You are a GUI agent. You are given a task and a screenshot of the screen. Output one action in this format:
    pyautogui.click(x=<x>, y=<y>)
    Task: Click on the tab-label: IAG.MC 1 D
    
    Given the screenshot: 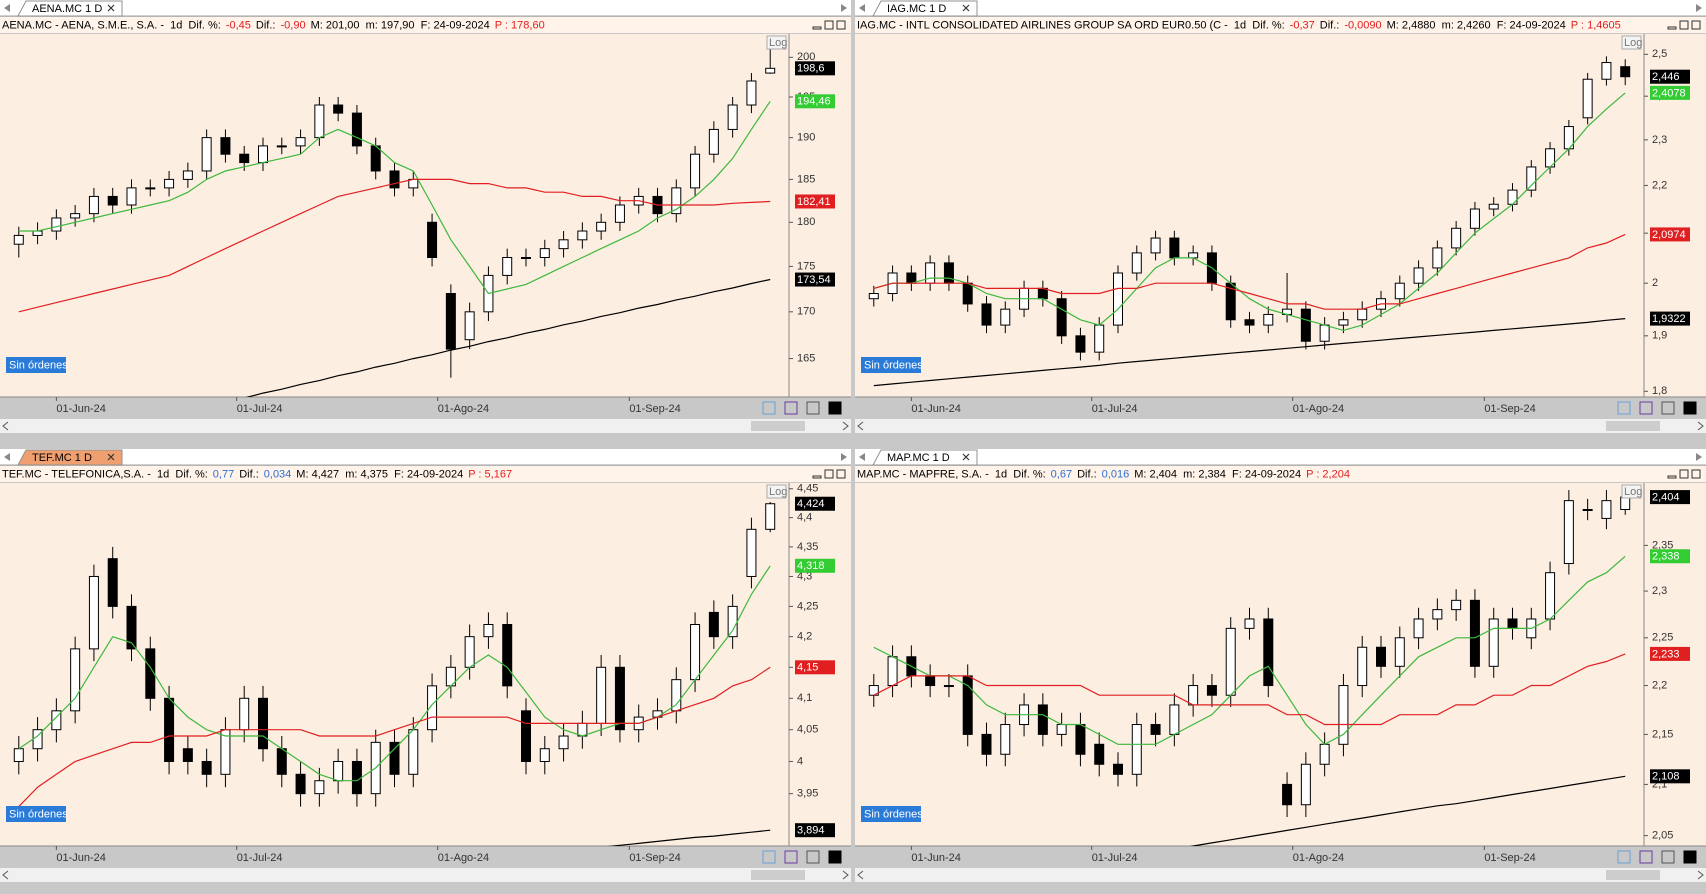 What is the action you would take?
    pyautogui.click(x=916, y=9)
    